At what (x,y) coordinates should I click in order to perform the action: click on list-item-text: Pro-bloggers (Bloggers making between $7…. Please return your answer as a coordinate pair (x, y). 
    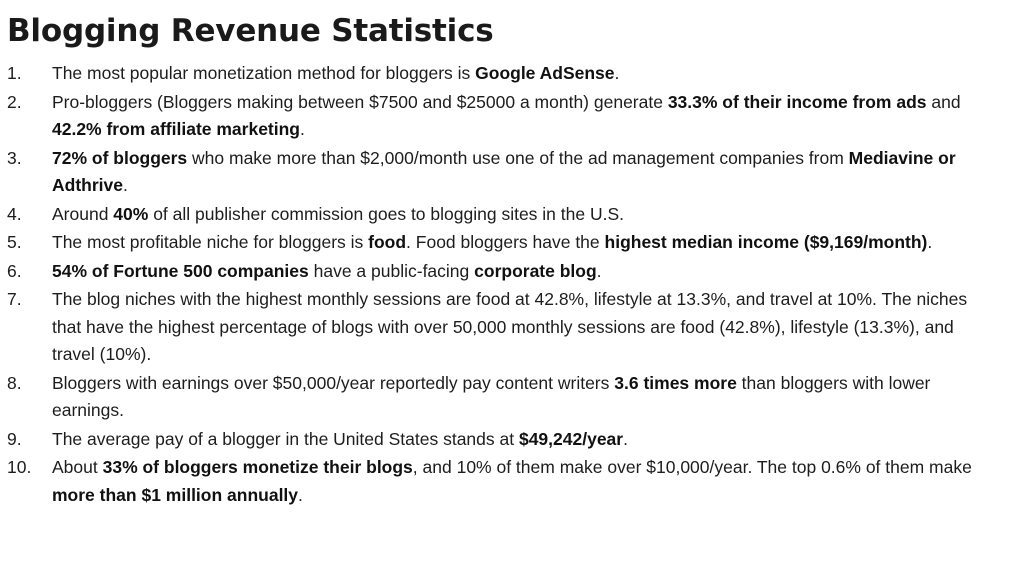
    Looking at the image, I should click on (519, 116).